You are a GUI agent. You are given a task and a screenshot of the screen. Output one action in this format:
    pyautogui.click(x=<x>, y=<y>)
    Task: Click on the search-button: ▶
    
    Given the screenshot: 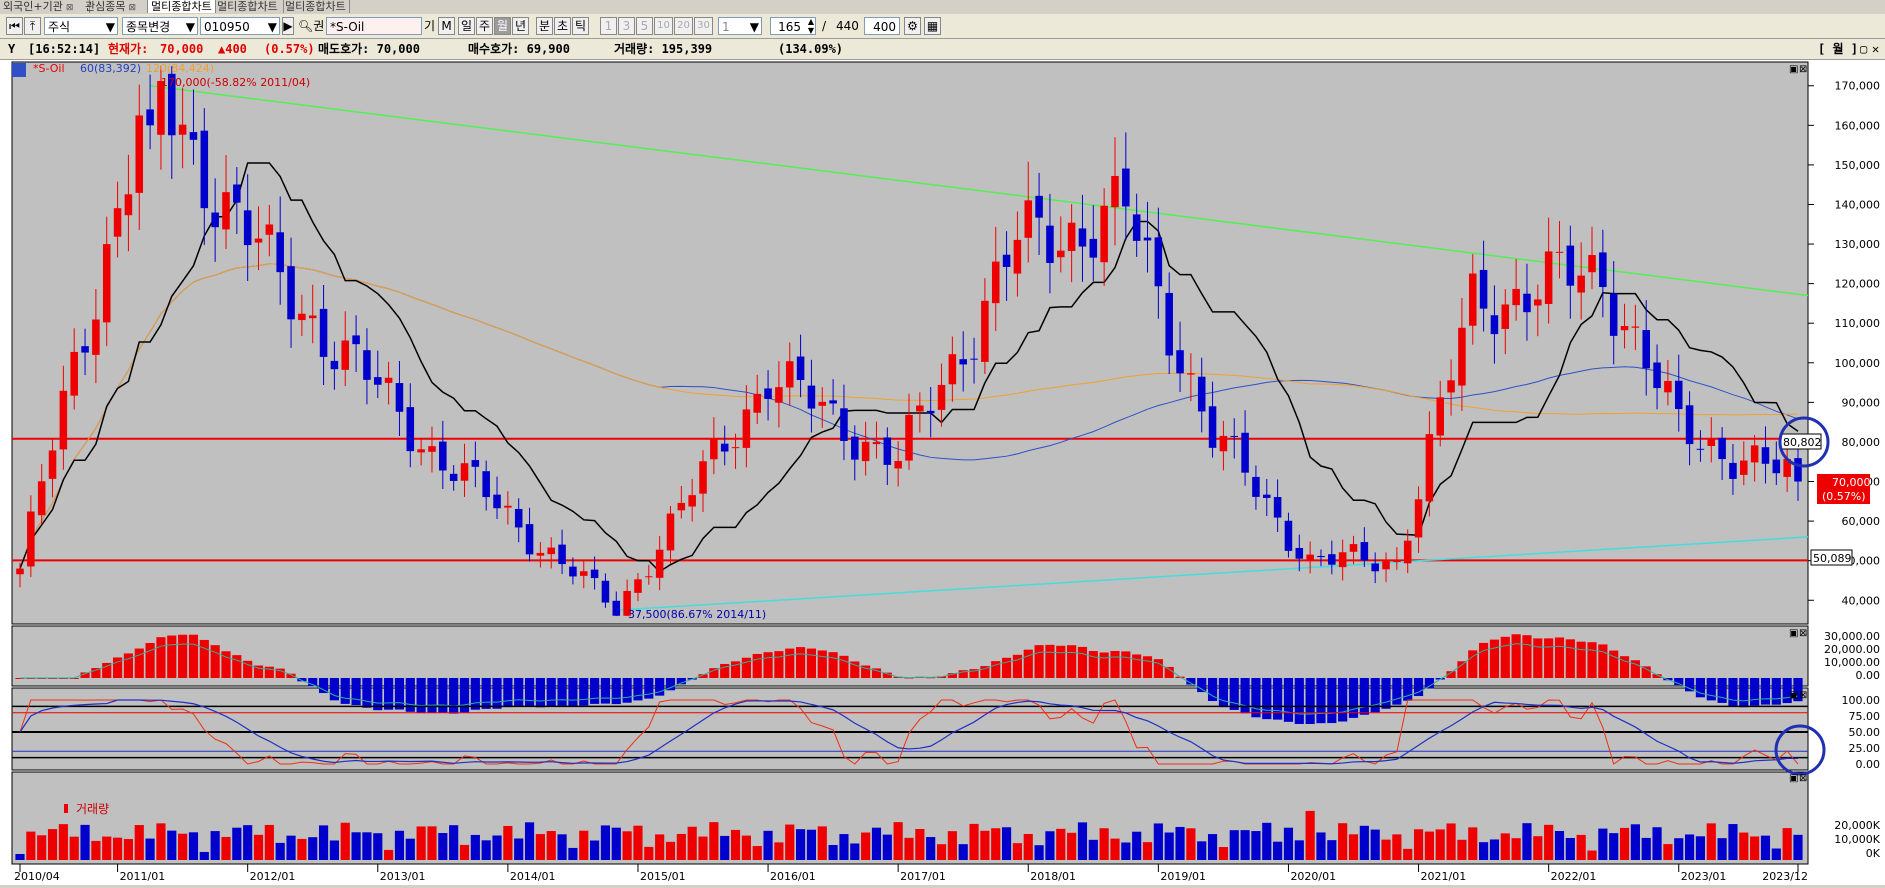 What is the action you would take?
    pyautogui.click(x=288, y=26)
    